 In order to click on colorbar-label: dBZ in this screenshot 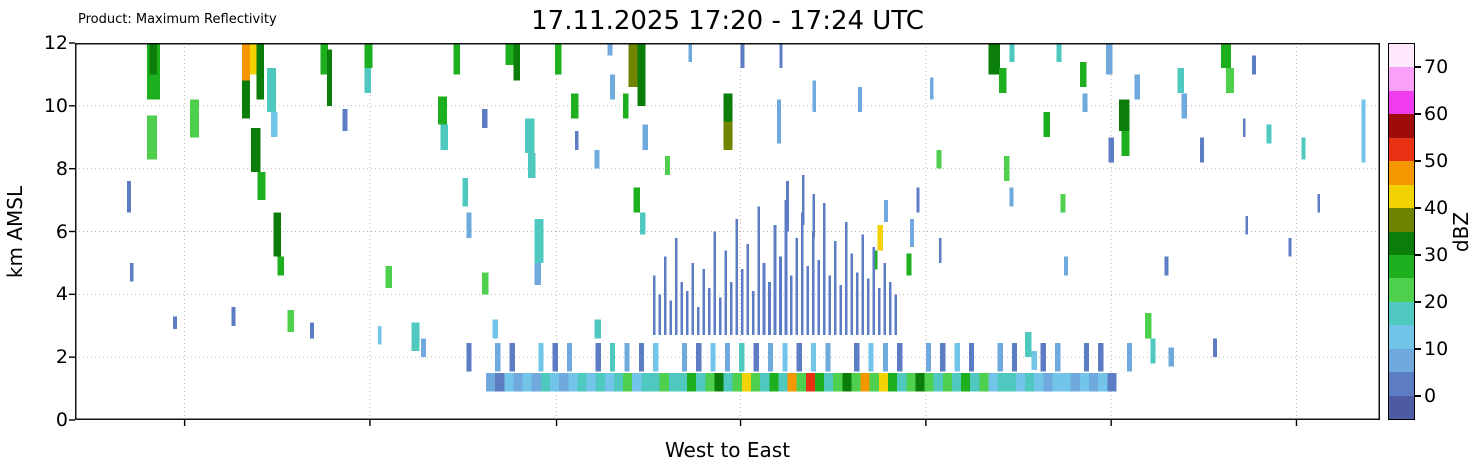, I will do `click(1461, 231)`.